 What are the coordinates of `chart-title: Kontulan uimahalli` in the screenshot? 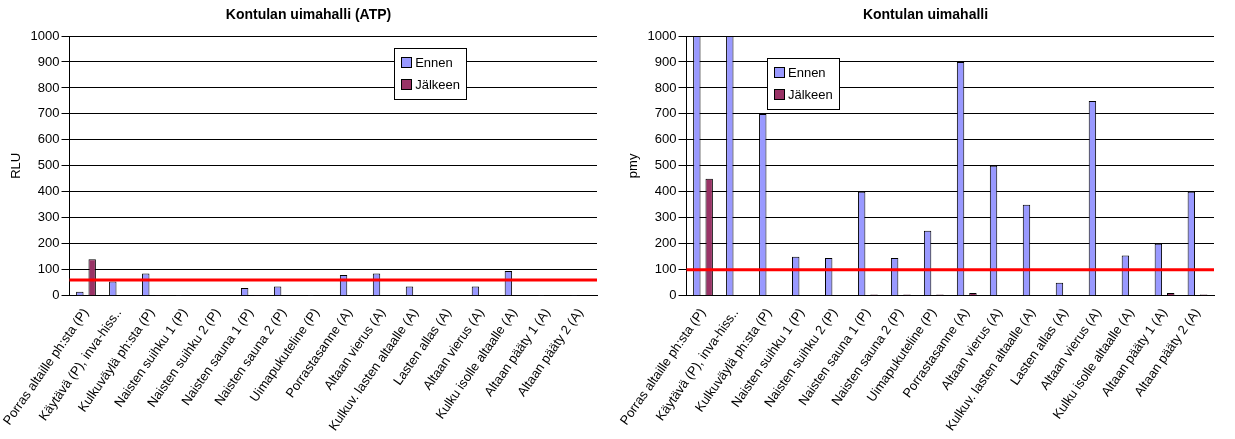 It's located at (925, 14).